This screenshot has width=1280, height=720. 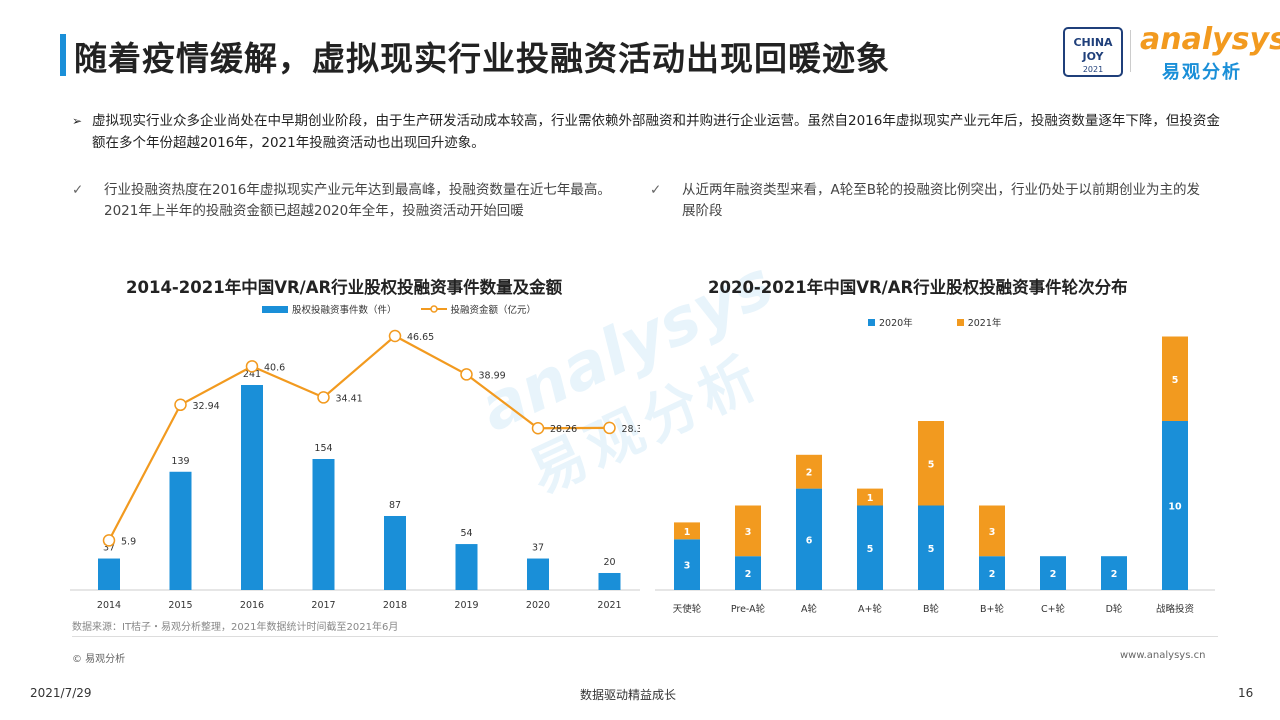 I want to click on x-tick-label: C+轮, so click(x=1053, y=609).